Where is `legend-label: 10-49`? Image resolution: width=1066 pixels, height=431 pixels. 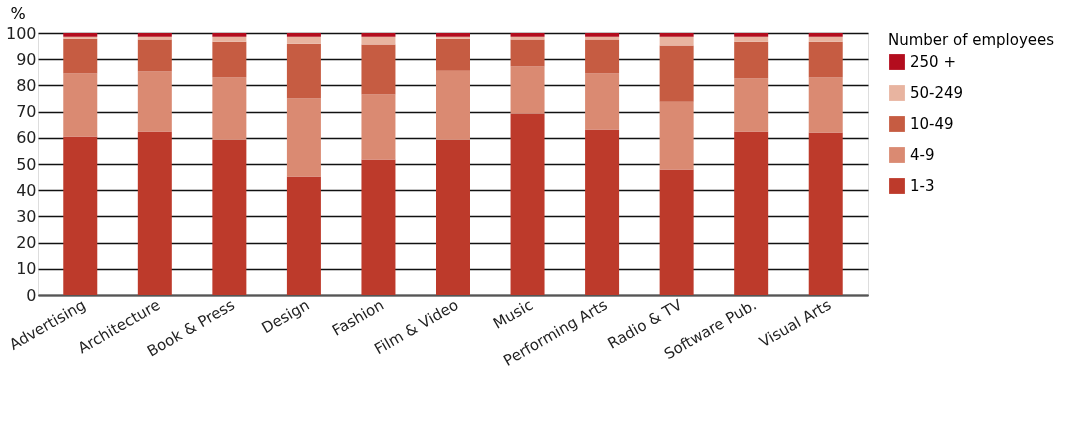 legend-label: 10-49 is located at coordinates (932, 124).